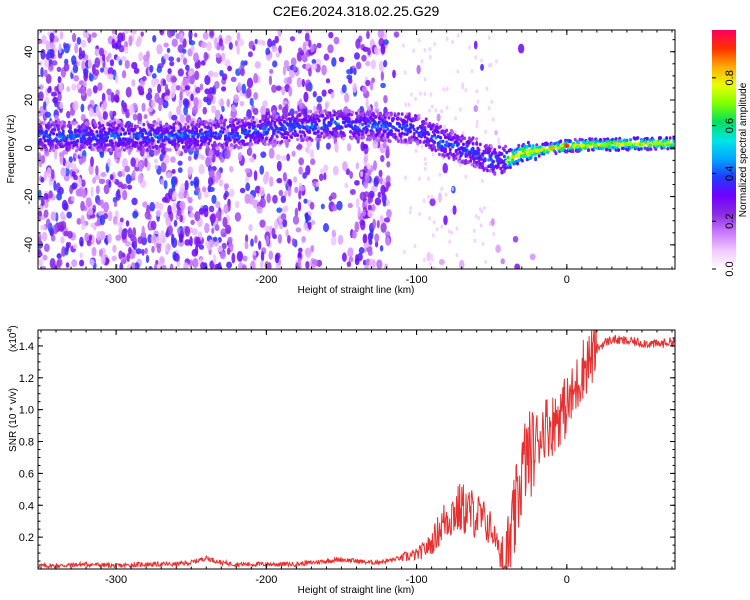 This screenshot has height=600, width=750. I want to click on x-tick-label: -200, so click(266, 280).